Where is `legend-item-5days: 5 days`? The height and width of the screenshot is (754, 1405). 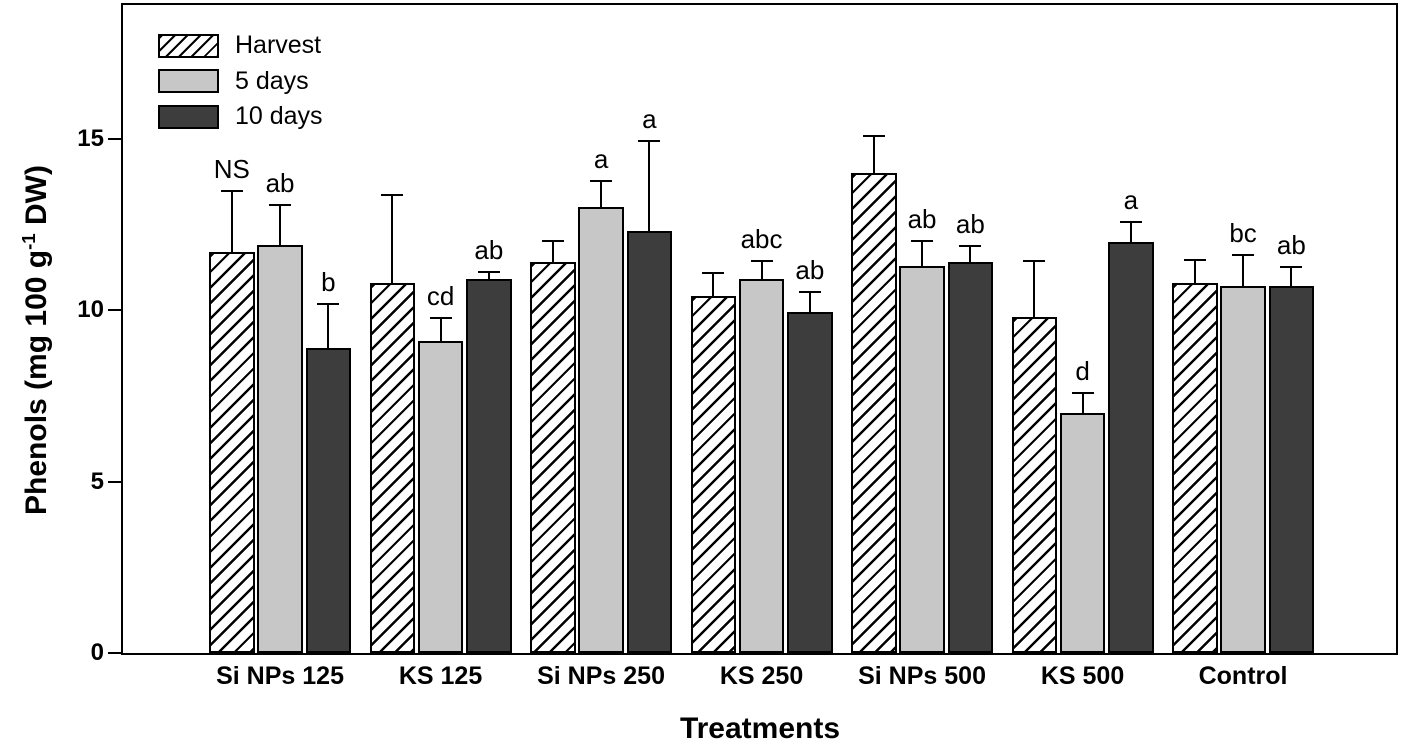 legend-item-5days: 5 days is located at coordinates (240, 81).